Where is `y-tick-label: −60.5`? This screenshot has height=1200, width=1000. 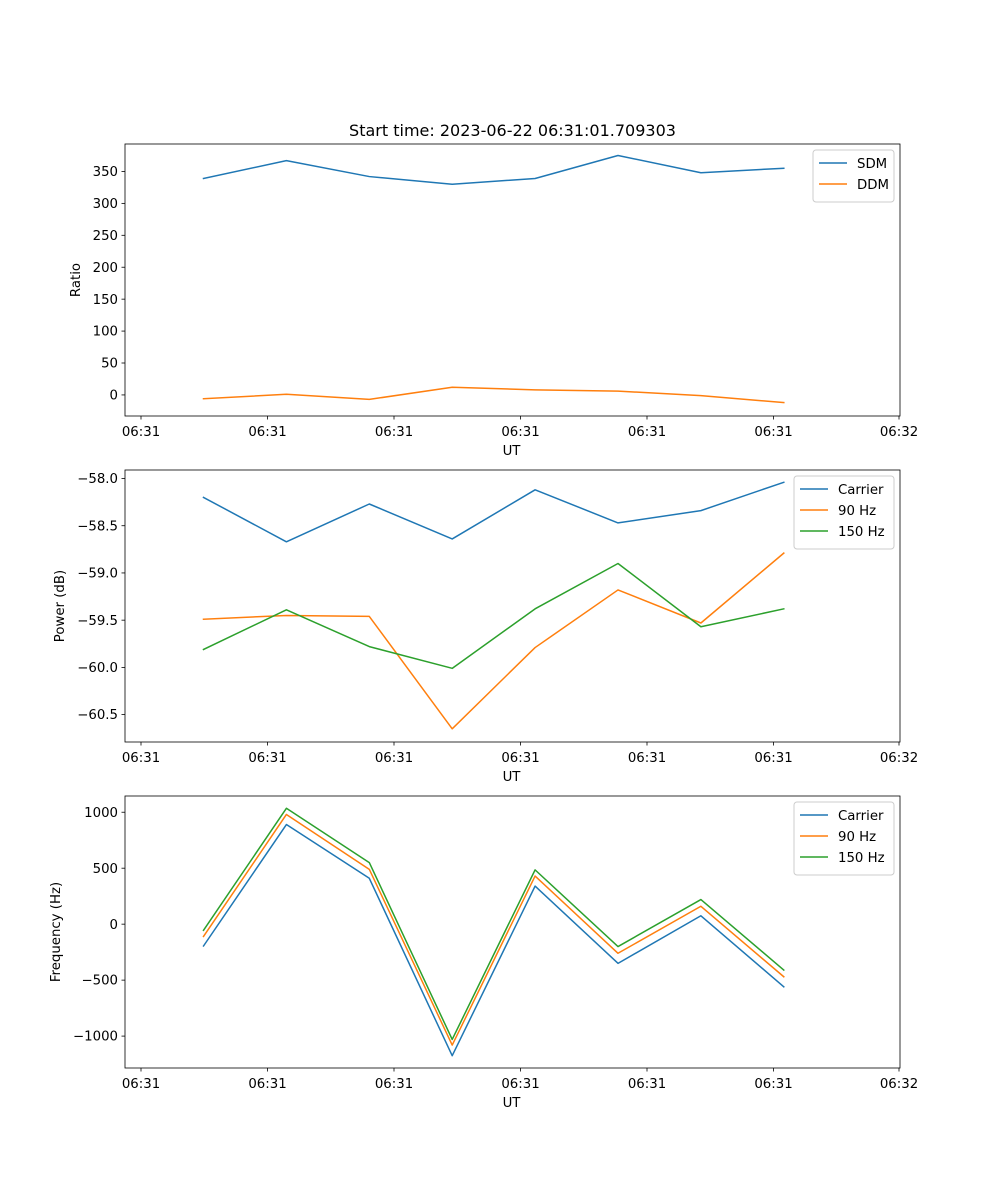 y-tick-label: −60.5 is located at coordinates (97, 715).